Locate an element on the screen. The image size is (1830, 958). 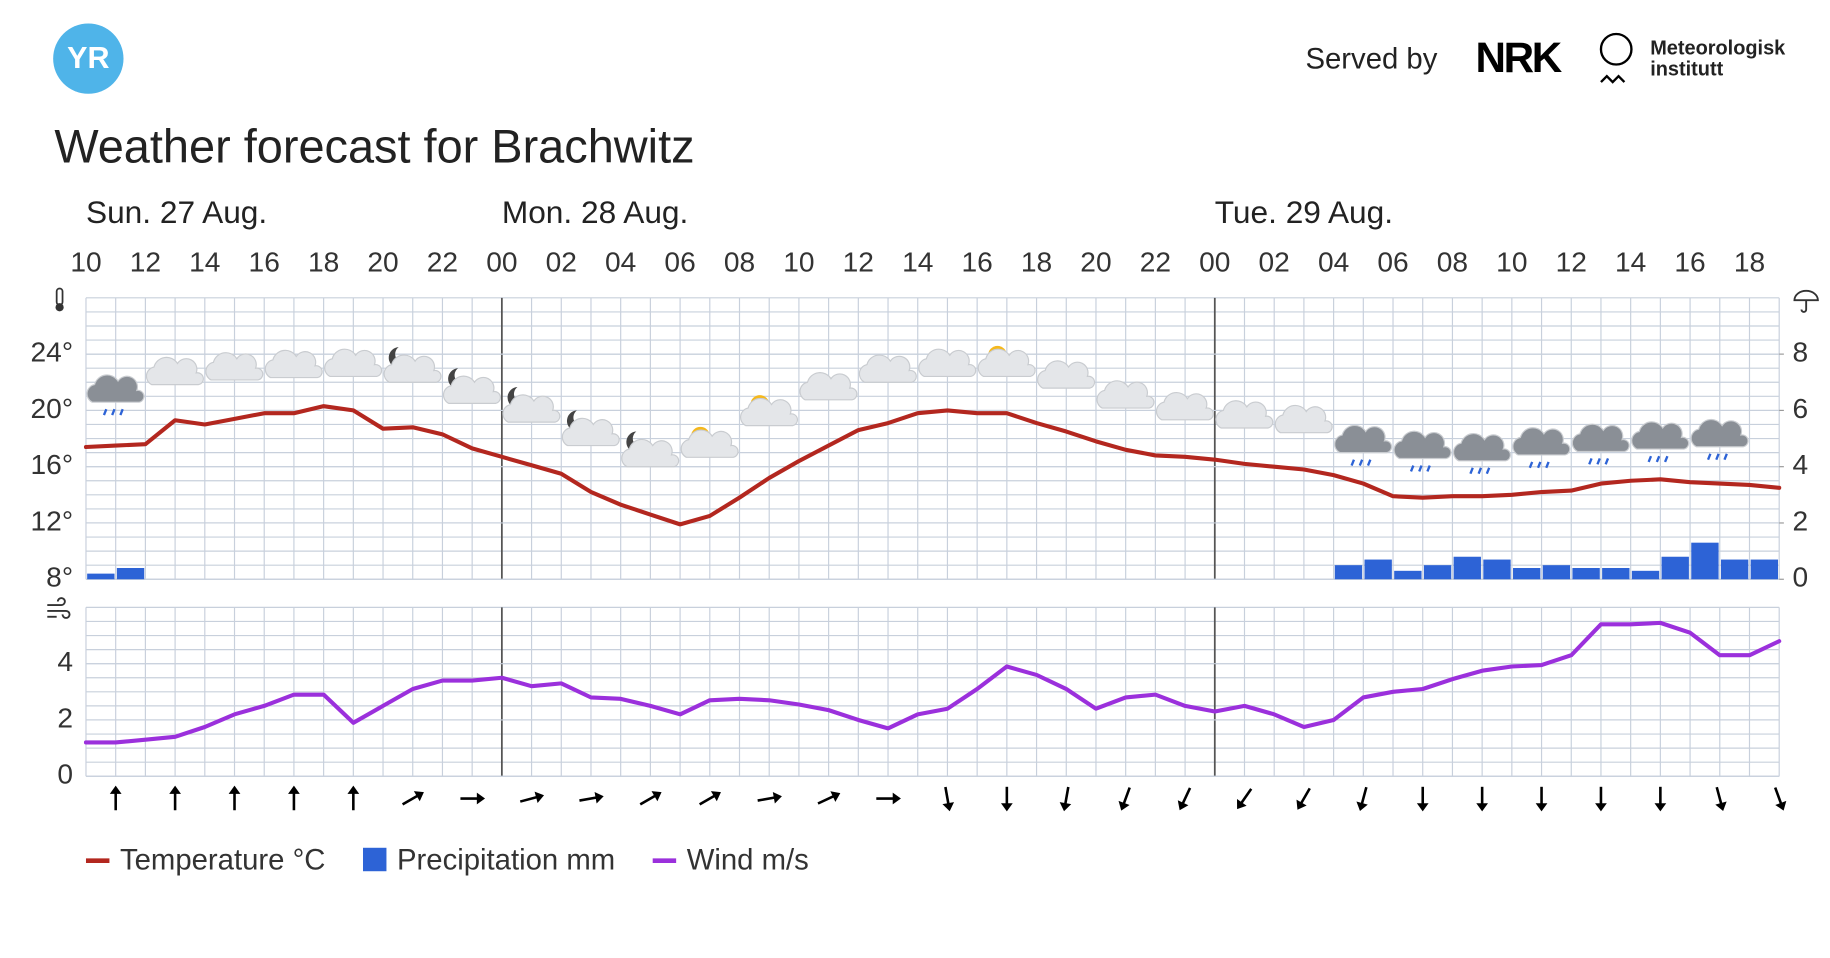
wind-icon is located at coordinates (59, 608).